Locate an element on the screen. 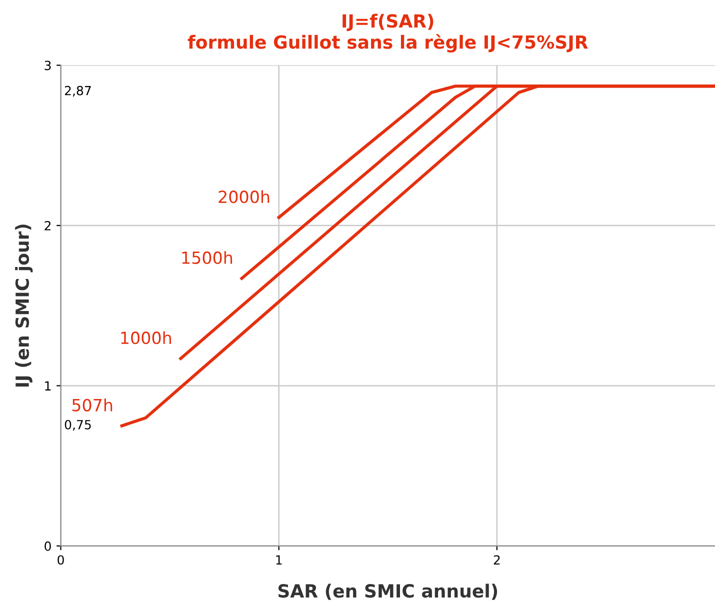 This screenshot has height=610, width=715. x-tick-label: 2 is located at coordinates (497, 559).